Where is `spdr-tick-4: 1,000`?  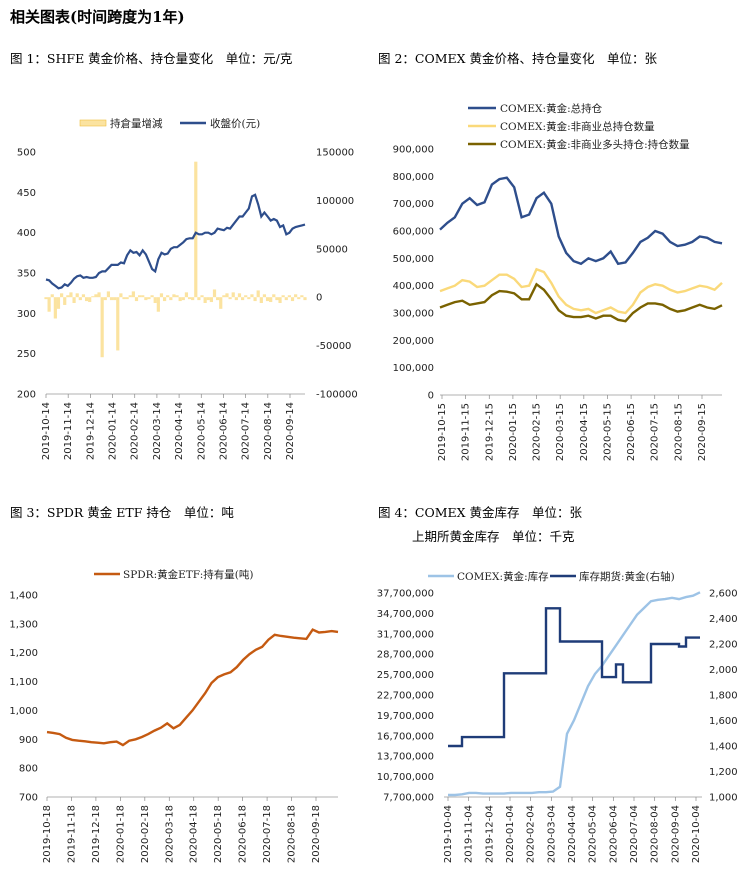 spdr-tick-4: 1,000 is located at coordinates (23, 711).